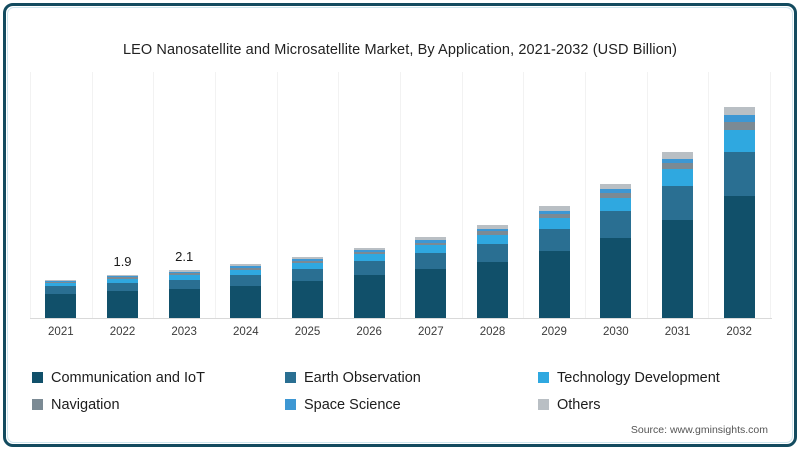 The width and height of the screenshot is (800, 450). Describe the element at coordinates (653, 405) in the screenshot. I see `legend-item-5: Others` at that location.